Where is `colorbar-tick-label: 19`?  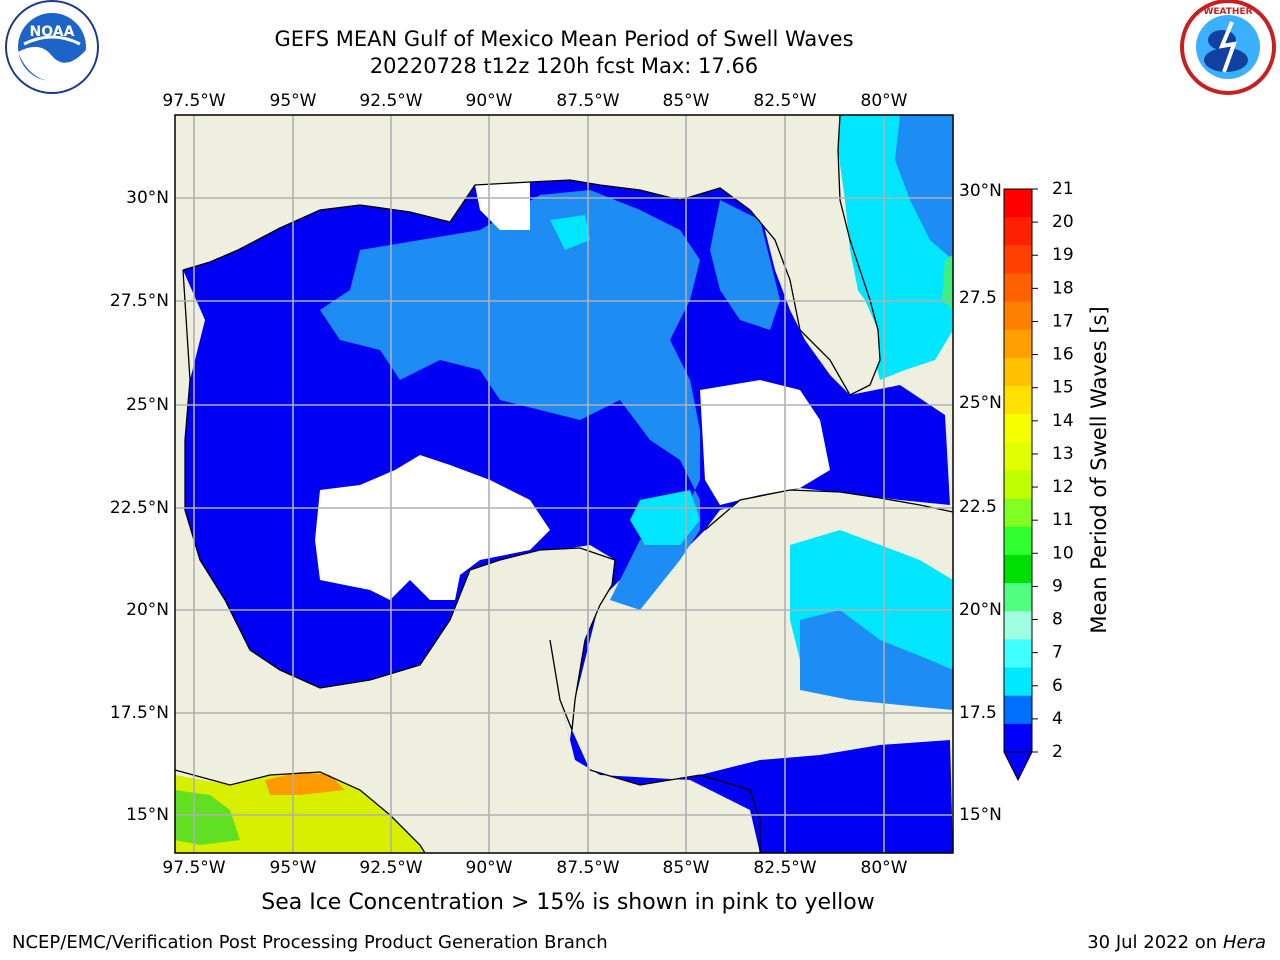
colorbar-tick-label: 19 is located at coordinates (1063, 255).